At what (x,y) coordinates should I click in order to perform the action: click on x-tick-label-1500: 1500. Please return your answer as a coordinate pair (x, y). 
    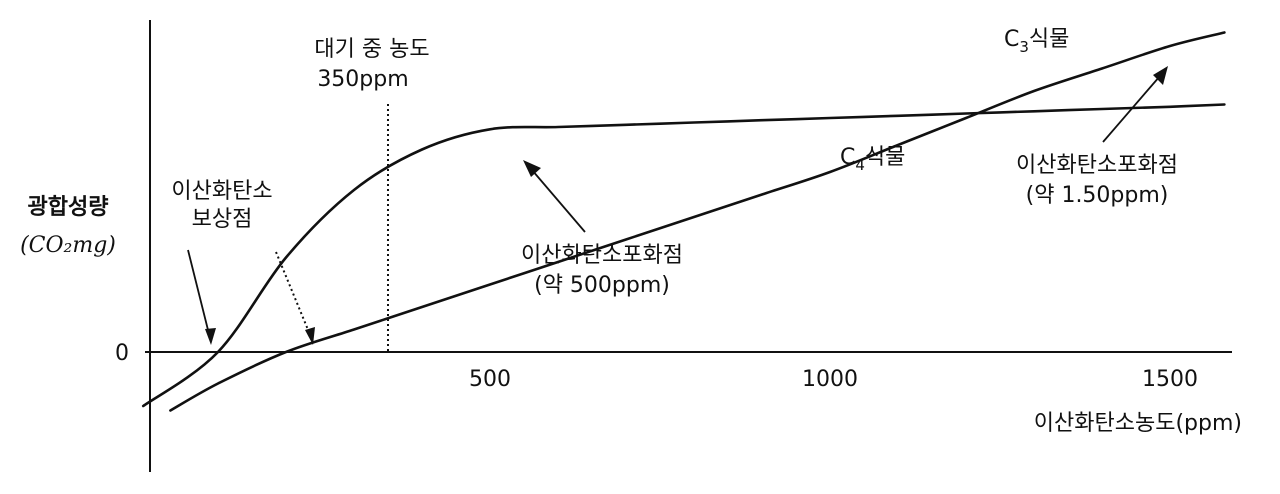
    Looking at the image, I should click on (1170, 379).